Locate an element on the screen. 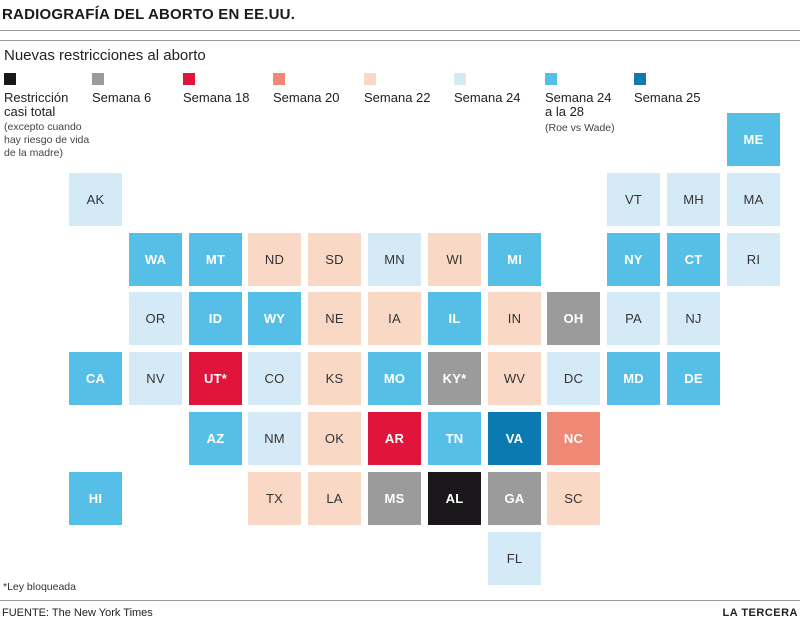 This screenshot has width=800, height=619. state-tile-ut: UT* is located at coordinates (215, 378).